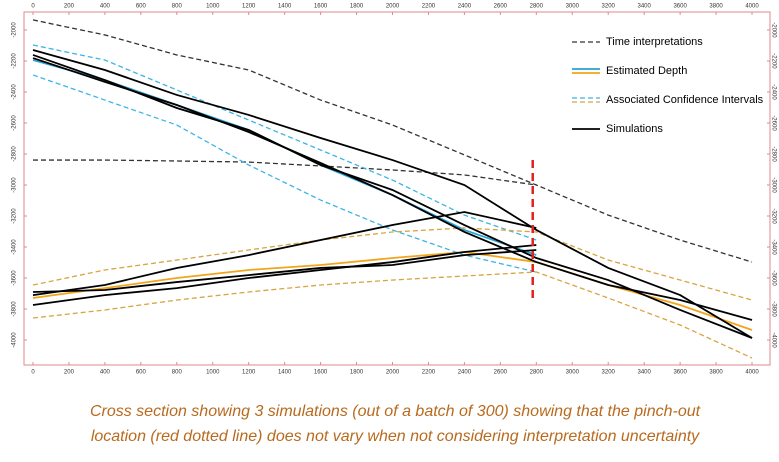 This screenshot has width=779, height=462. I want to click on legend-label: Associated Confidence Intervals, so click(685, 100).